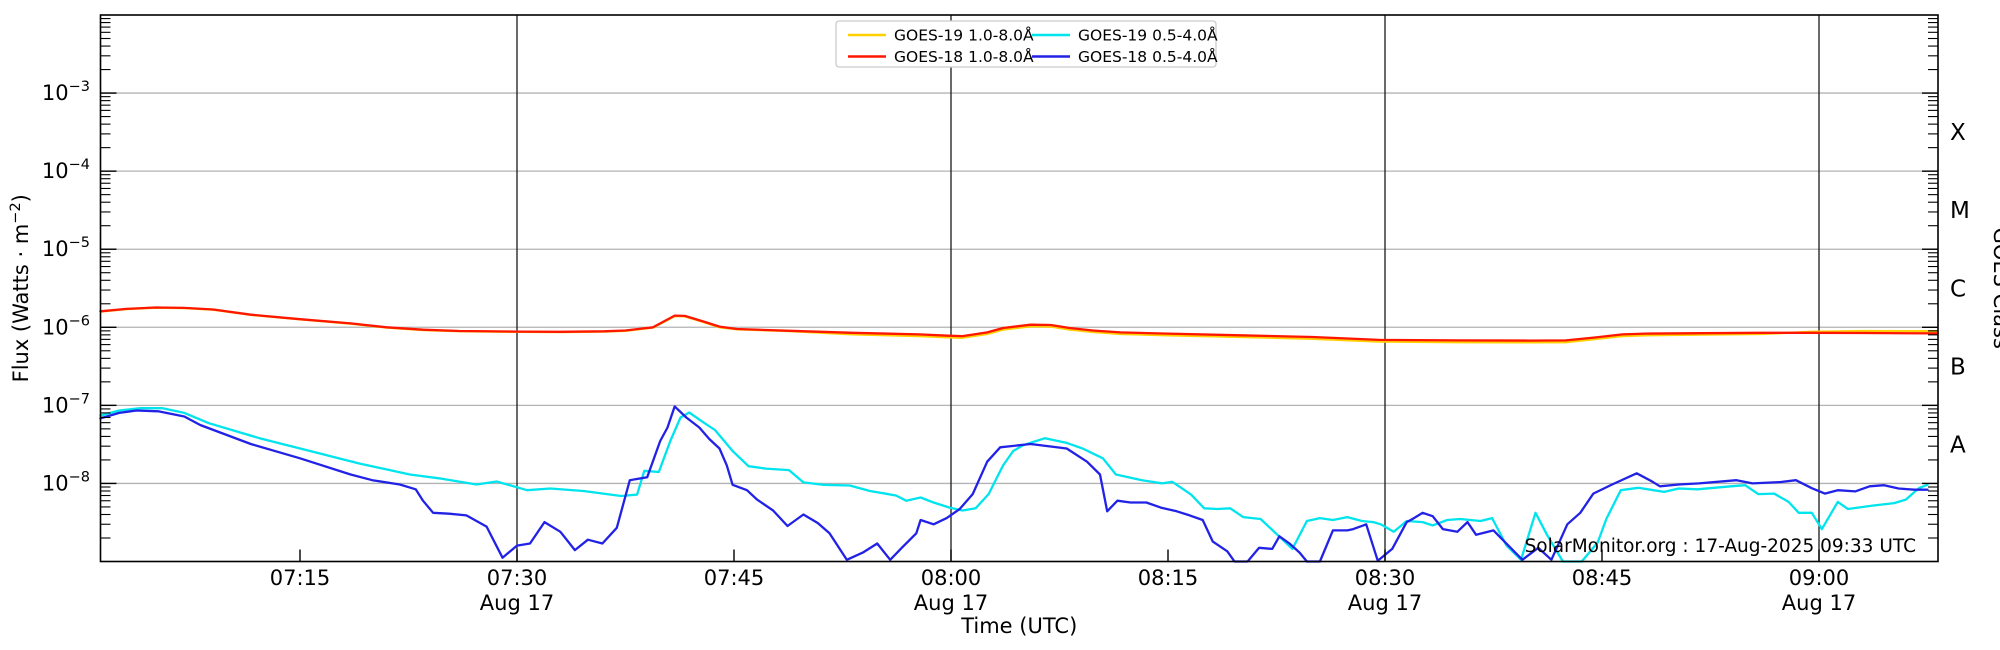  I want to click on x-tick-label-07:45: 07:45, so click(734, 578).